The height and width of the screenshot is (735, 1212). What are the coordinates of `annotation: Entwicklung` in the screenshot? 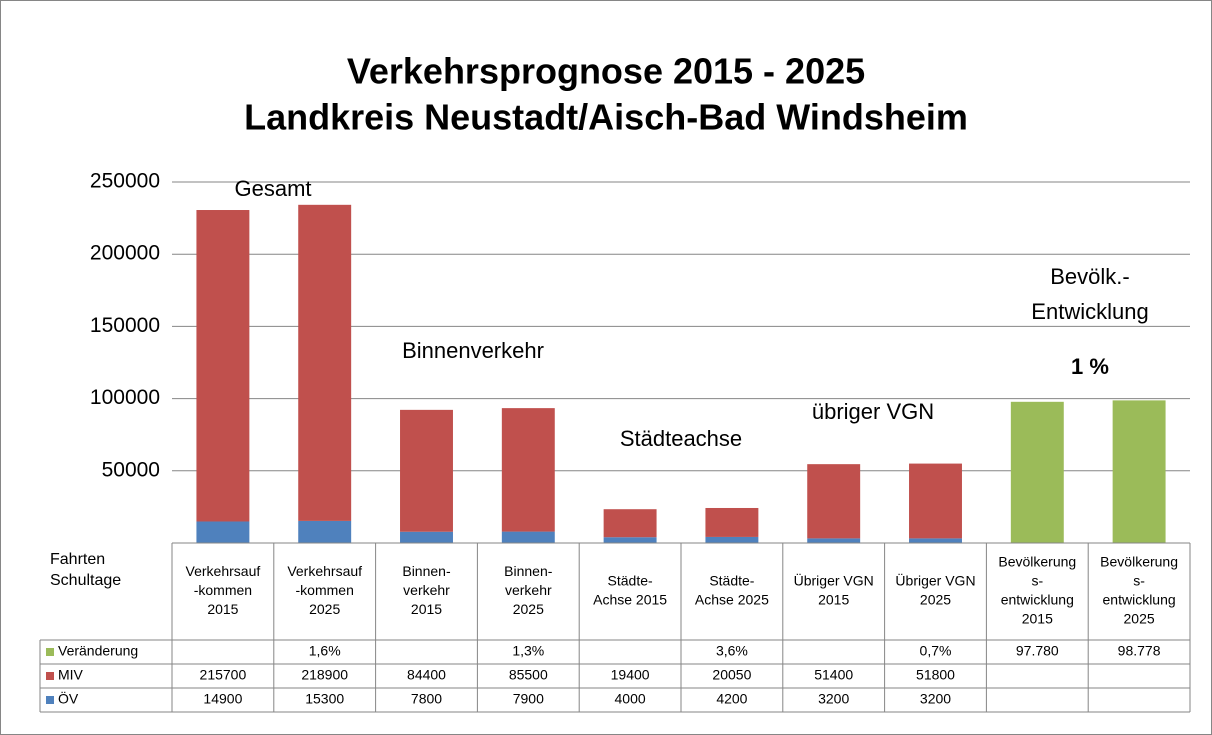 It's located at (1089, 311).